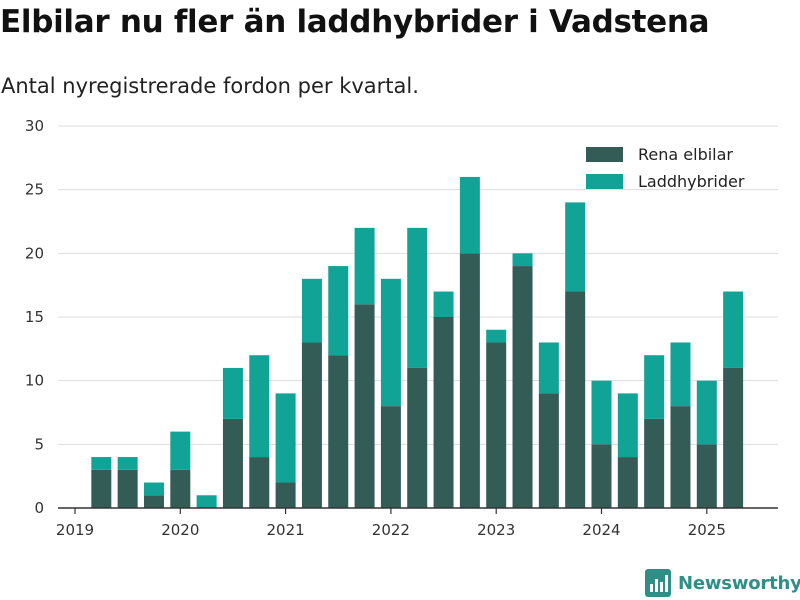 The width and height of the screenshot is (800, 600). I want to click on x-tick-label: 2024, so click(601, 530).